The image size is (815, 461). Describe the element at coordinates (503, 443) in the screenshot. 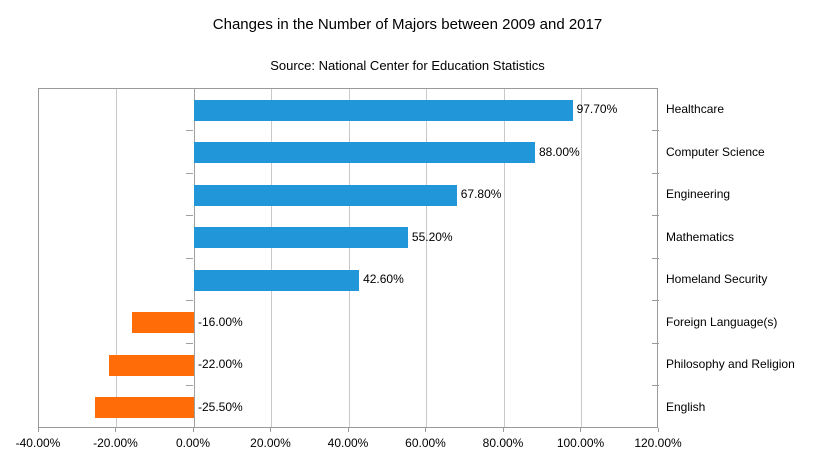

I see `x-axis-label: 80.00%` at that location.